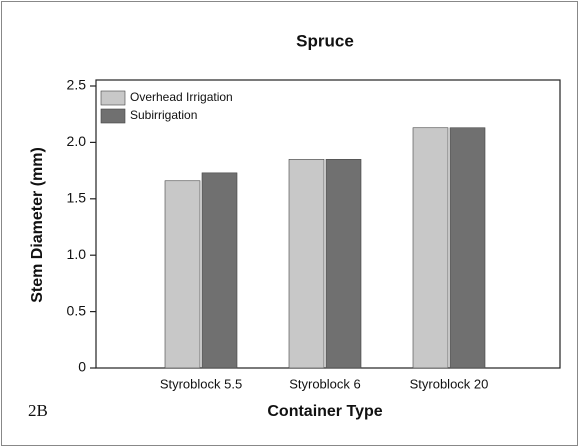  What do you see at coordinates (77, 85) in the screenshot?
I see `y-tick-label: 2.5` at bounding box center [77, 85].